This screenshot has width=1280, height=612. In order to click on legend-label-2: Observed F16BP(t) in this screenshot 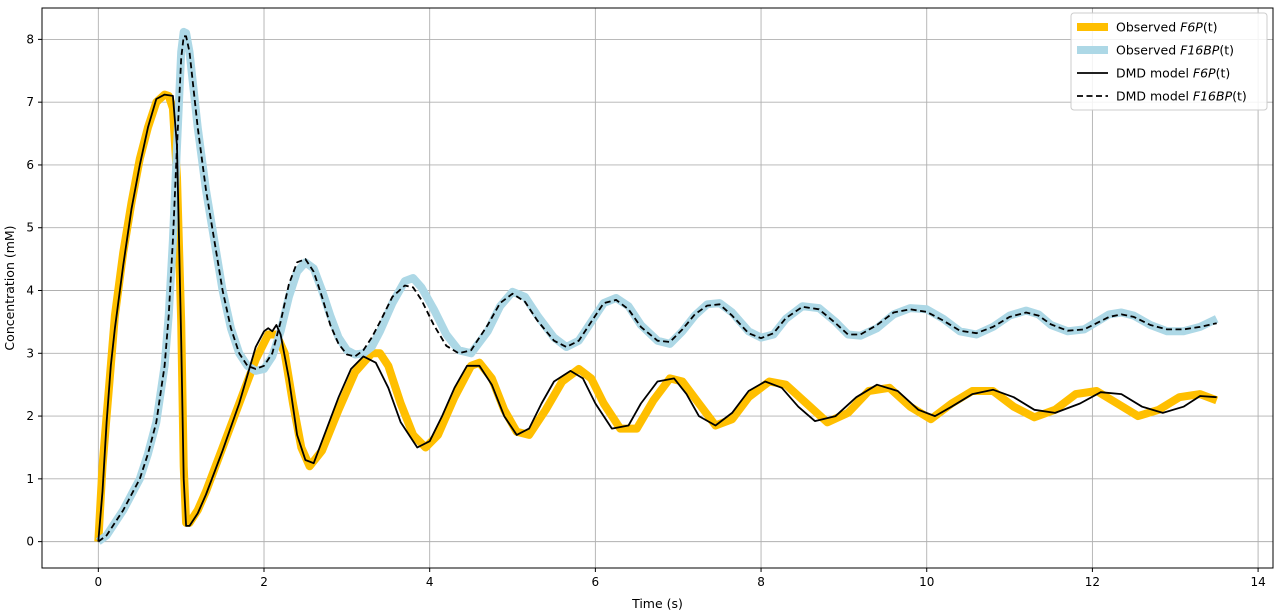, I will do `click(1175, 50)`.